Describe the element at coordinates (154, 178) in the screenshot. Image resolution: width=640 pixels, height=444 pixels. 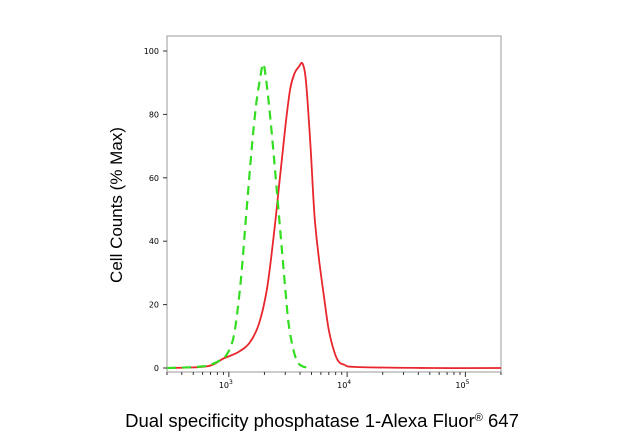
I see `y-tick-label: 60` at that location.